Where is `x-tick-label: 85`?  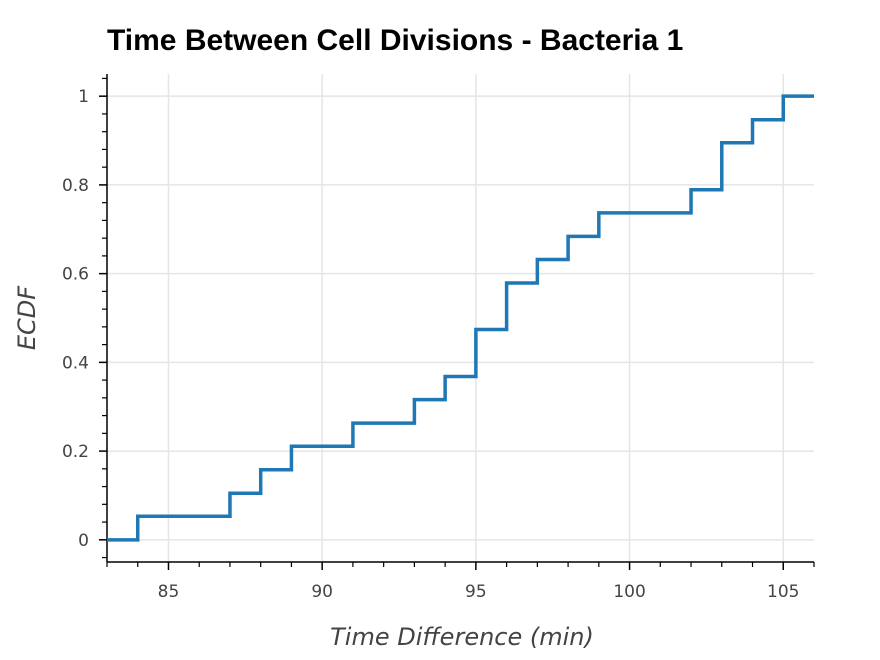 x-tick-label: 85 is located at coordinates (169, 592).